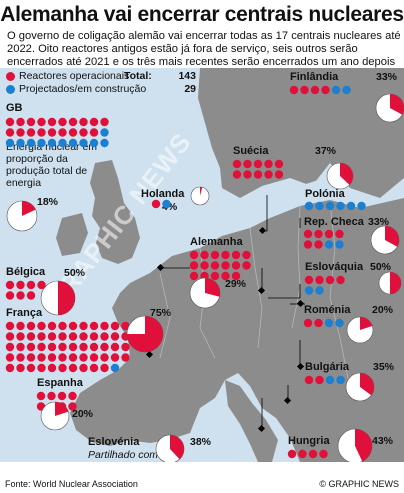 The width and height of the screenshot is (404, 493). Describe the element at coordinates (327, 310) in the screenshot. I see `label-romania: Roménia` at that location.